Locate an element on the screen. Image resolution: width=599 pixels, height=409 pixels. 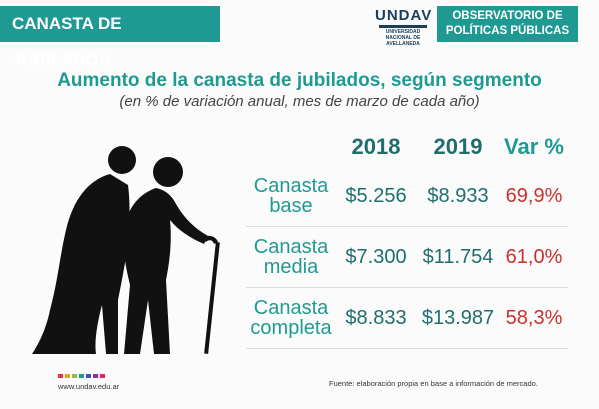
table-header-row: 2018 2019 Var % is located at coordinates (407, 147).